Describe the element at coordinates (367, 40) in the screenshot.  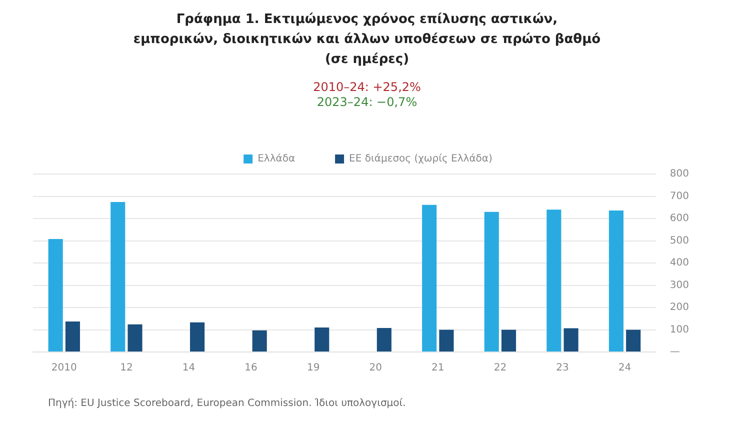
I see `chart-title: Γράφημα 1. Εκτιμώμενος χρόνος επίλυσης αστικών, εμπορικών, διοικητικών και άλλων υποθέσεων σε πρώτο βαθμό (σε ημέρες)` at that location.